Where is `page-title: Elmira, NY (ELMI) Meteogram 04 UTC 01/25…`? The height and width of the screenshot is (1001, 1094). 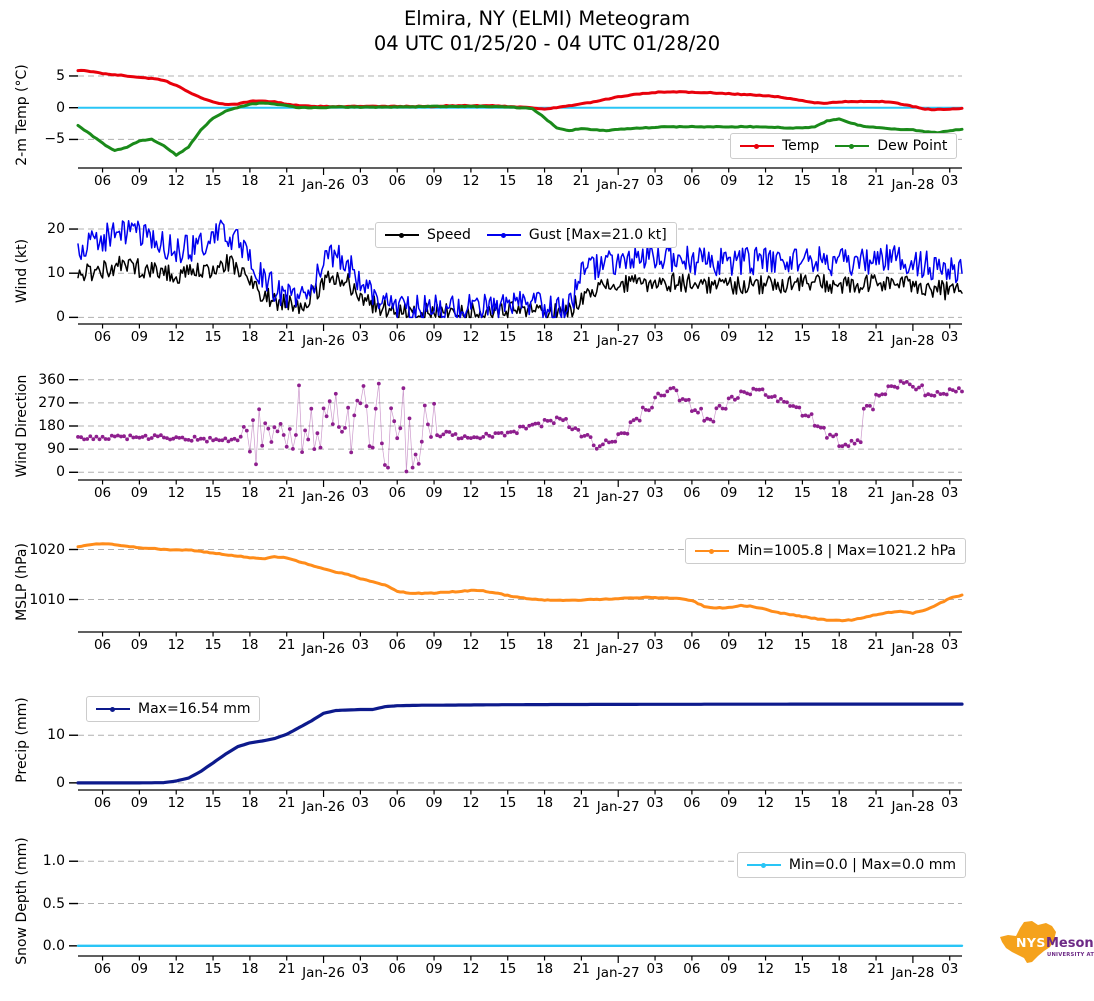
page-title: Elmira, NY (ELMI) Meteogram 04 UTC 01/25… is located at coordinates (547, 31).